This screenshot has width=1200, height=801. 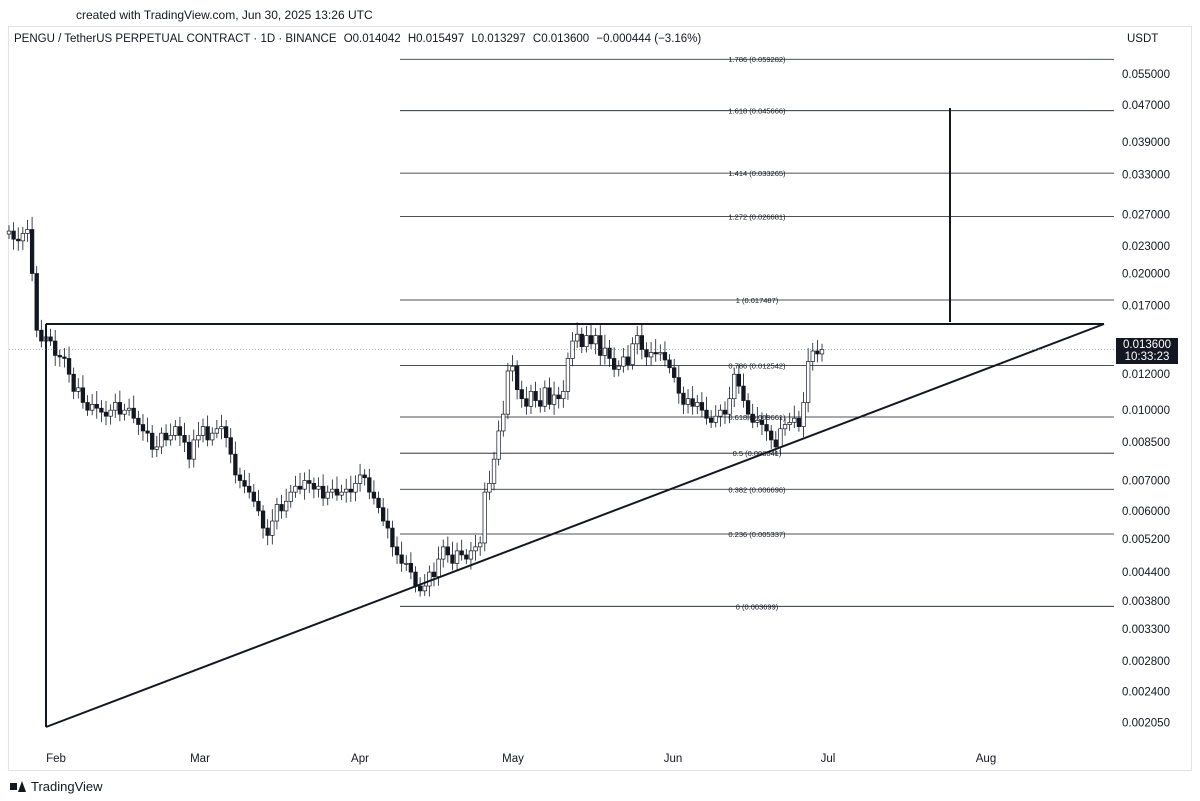 I want to click on ohlc-change: −0.000444 (−3.16%), so click(x=649, y=39).